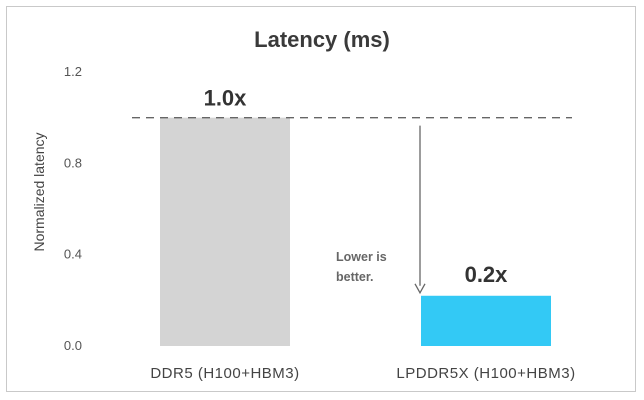 This screenshot has width=644, height=400. I want to click on annotation-text-line-2: better., so click(355, 277).